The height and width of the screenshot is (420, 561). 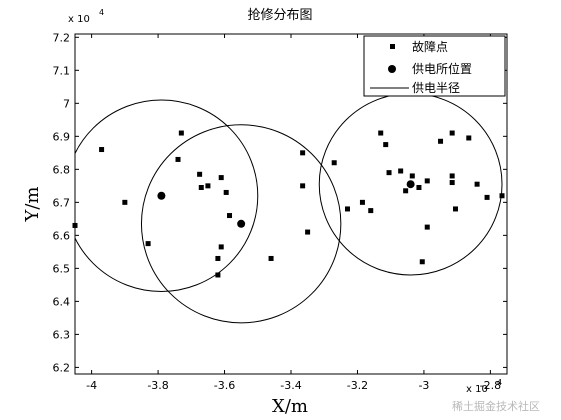 What do you see at coordinates (62, 334) in the screenshot?
I see `y-tick-label-1: 6.3` at bounding box center [62, 334].